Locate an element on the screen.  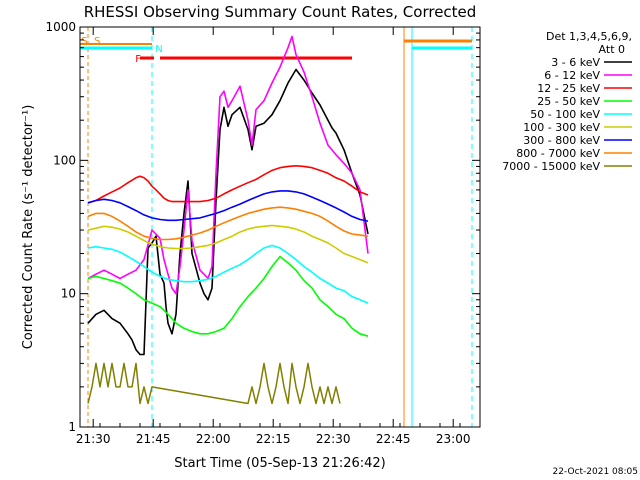
legend-label-300-800-kev: 300 - 800 keV is located at coordinates (561, 140).